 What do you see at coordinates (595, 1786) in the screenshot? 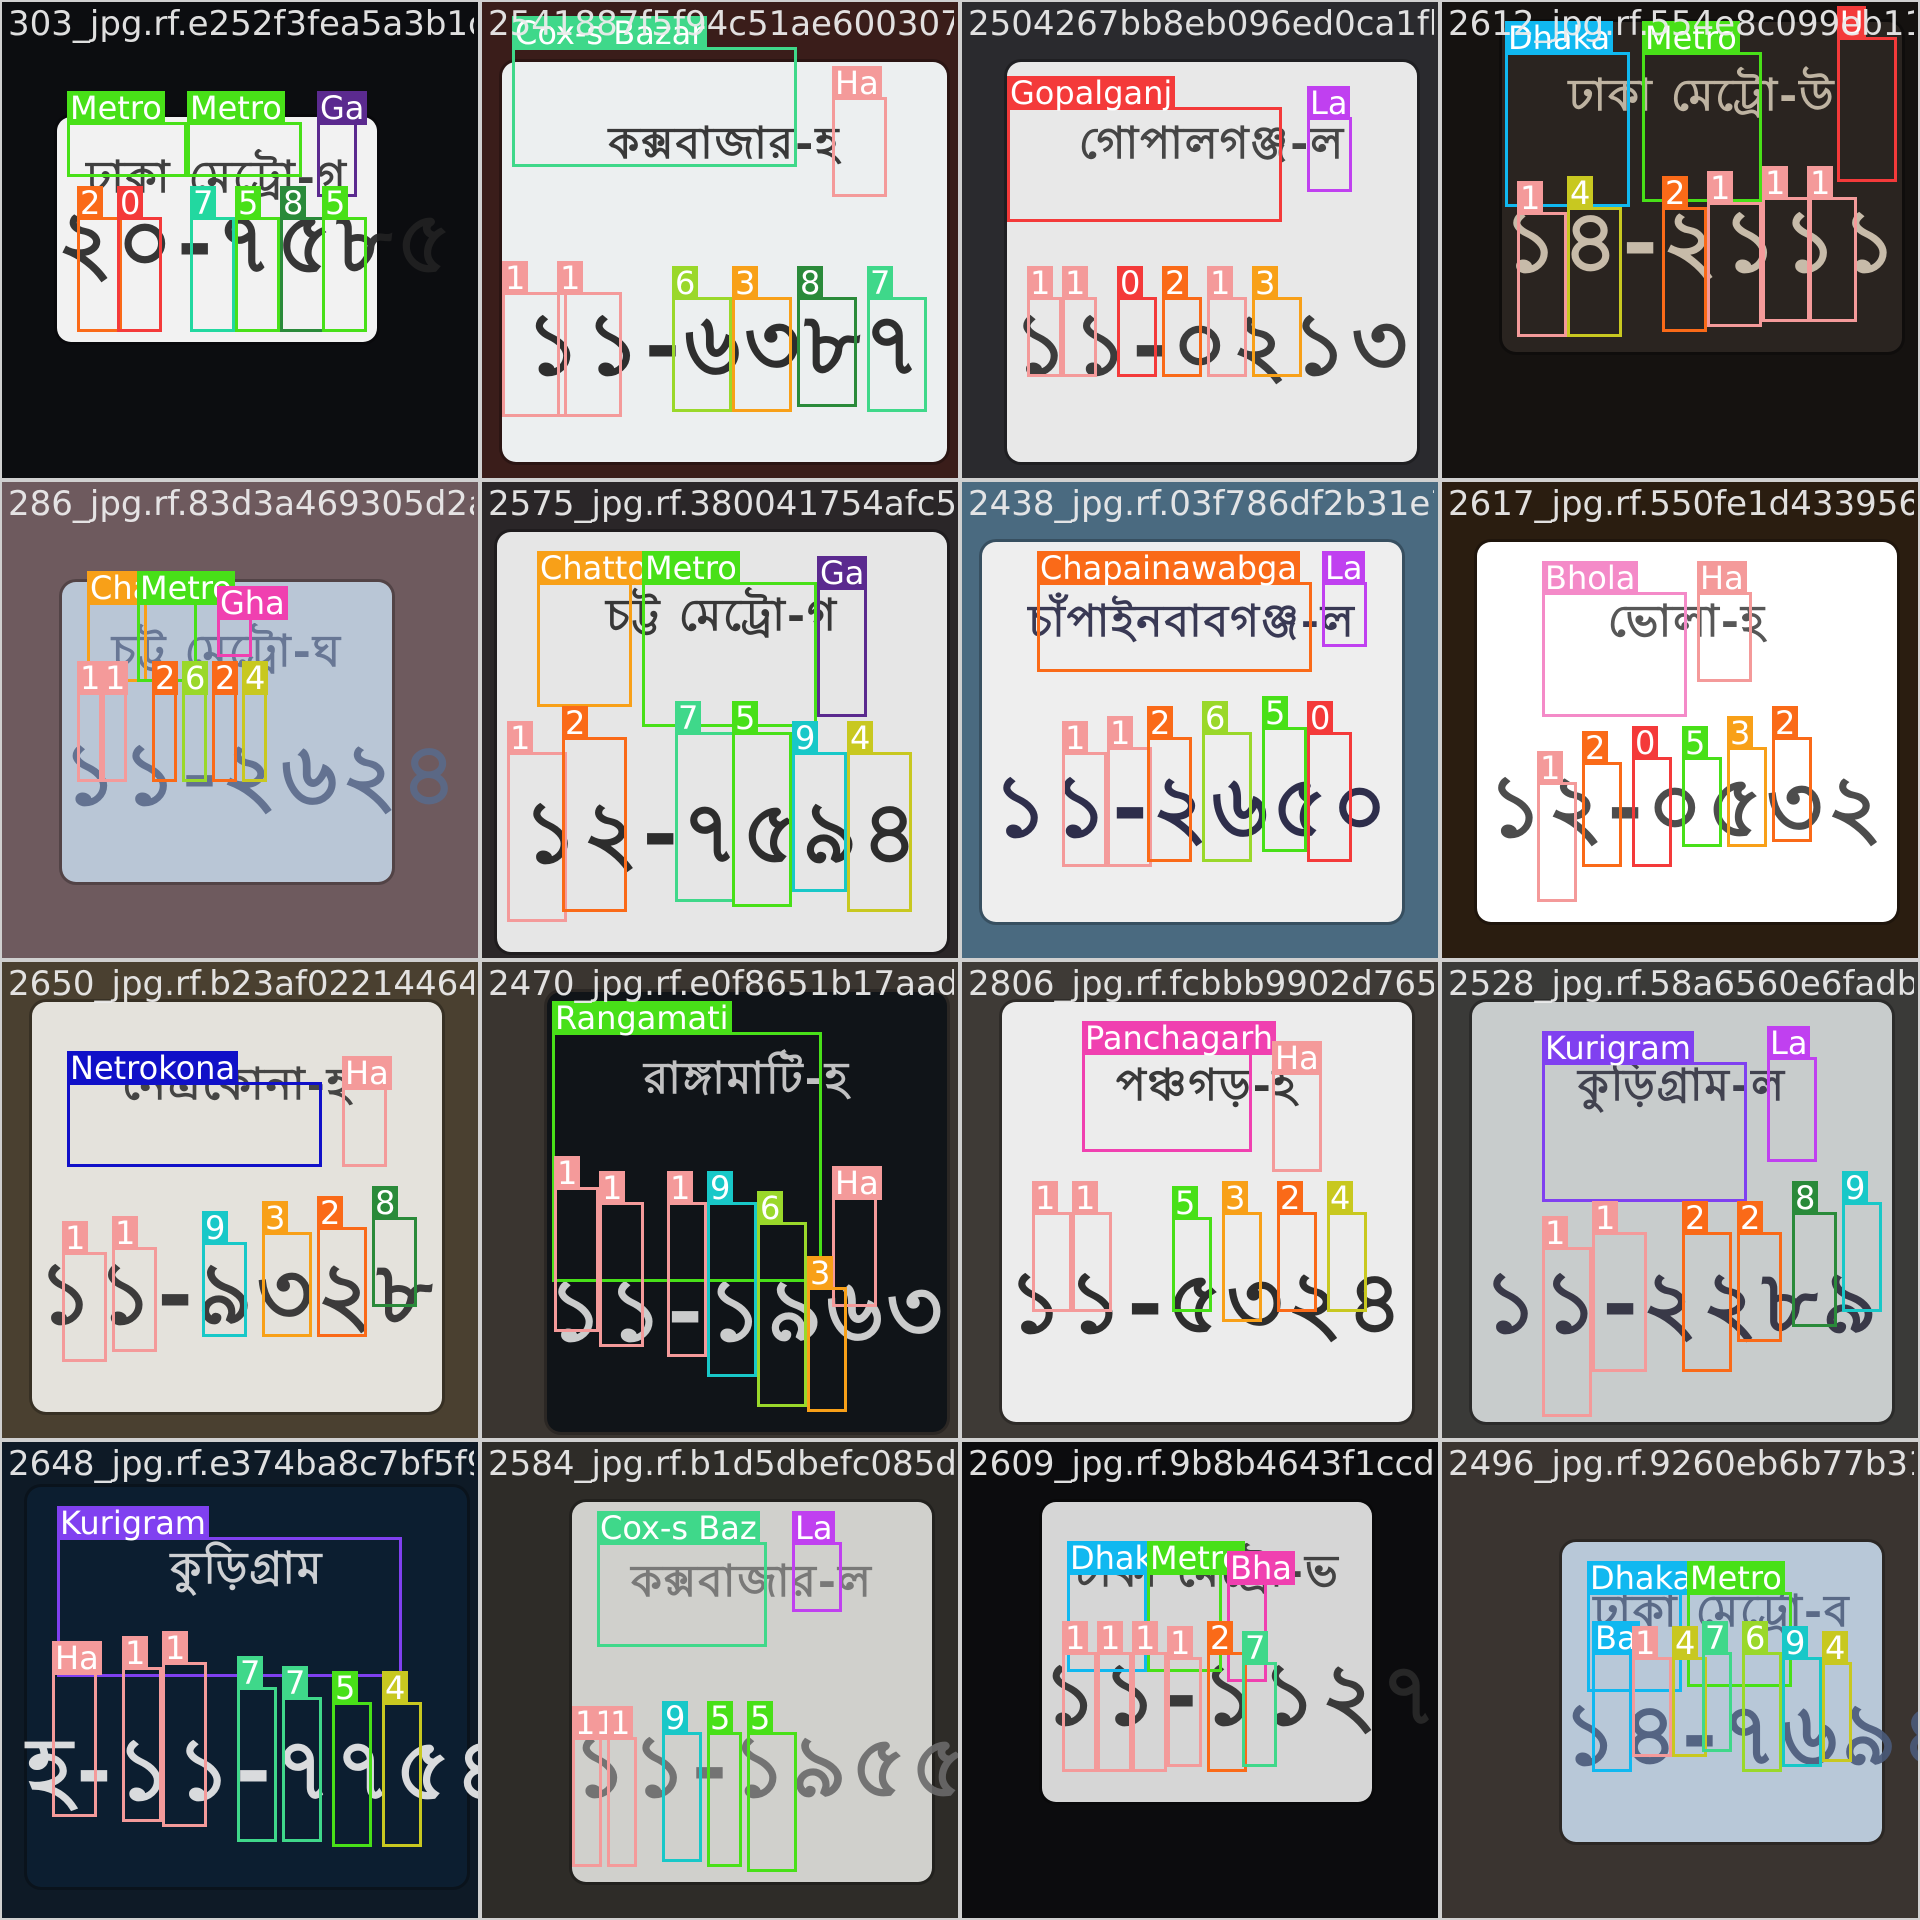
I see `detection-box: 11` at bounding box center [595, 1786].